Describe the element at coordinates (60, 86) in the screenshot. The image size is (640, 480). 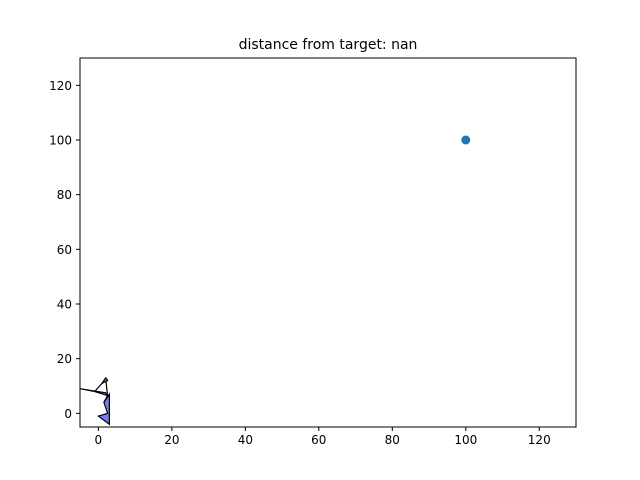
I see `y-tick-label: 120` at that location.